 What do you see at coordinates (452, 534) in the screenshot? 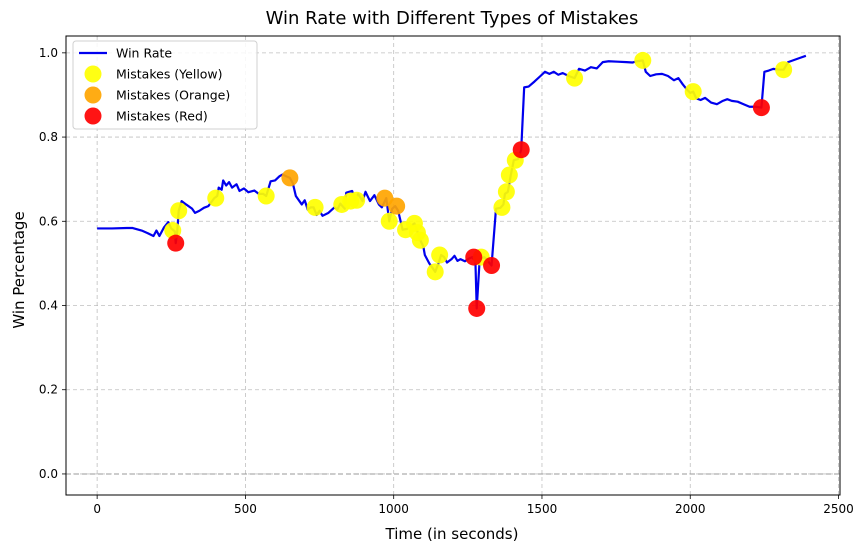
I see `x-axis-label: Time (in seconds)` at bounding box center [452, 534].